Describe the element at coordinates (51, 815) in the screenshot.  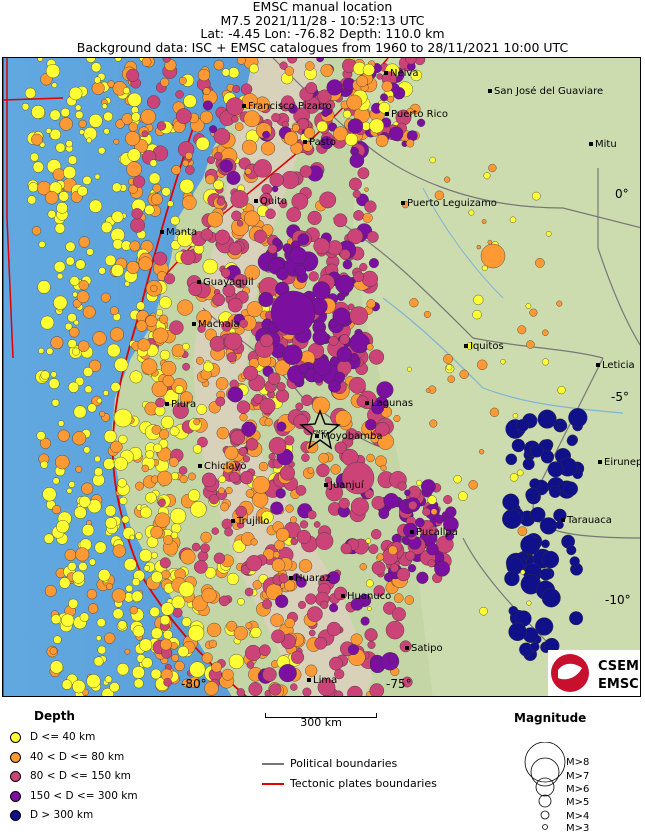
I see `depth-legend-row: D > 300 km` at that location.